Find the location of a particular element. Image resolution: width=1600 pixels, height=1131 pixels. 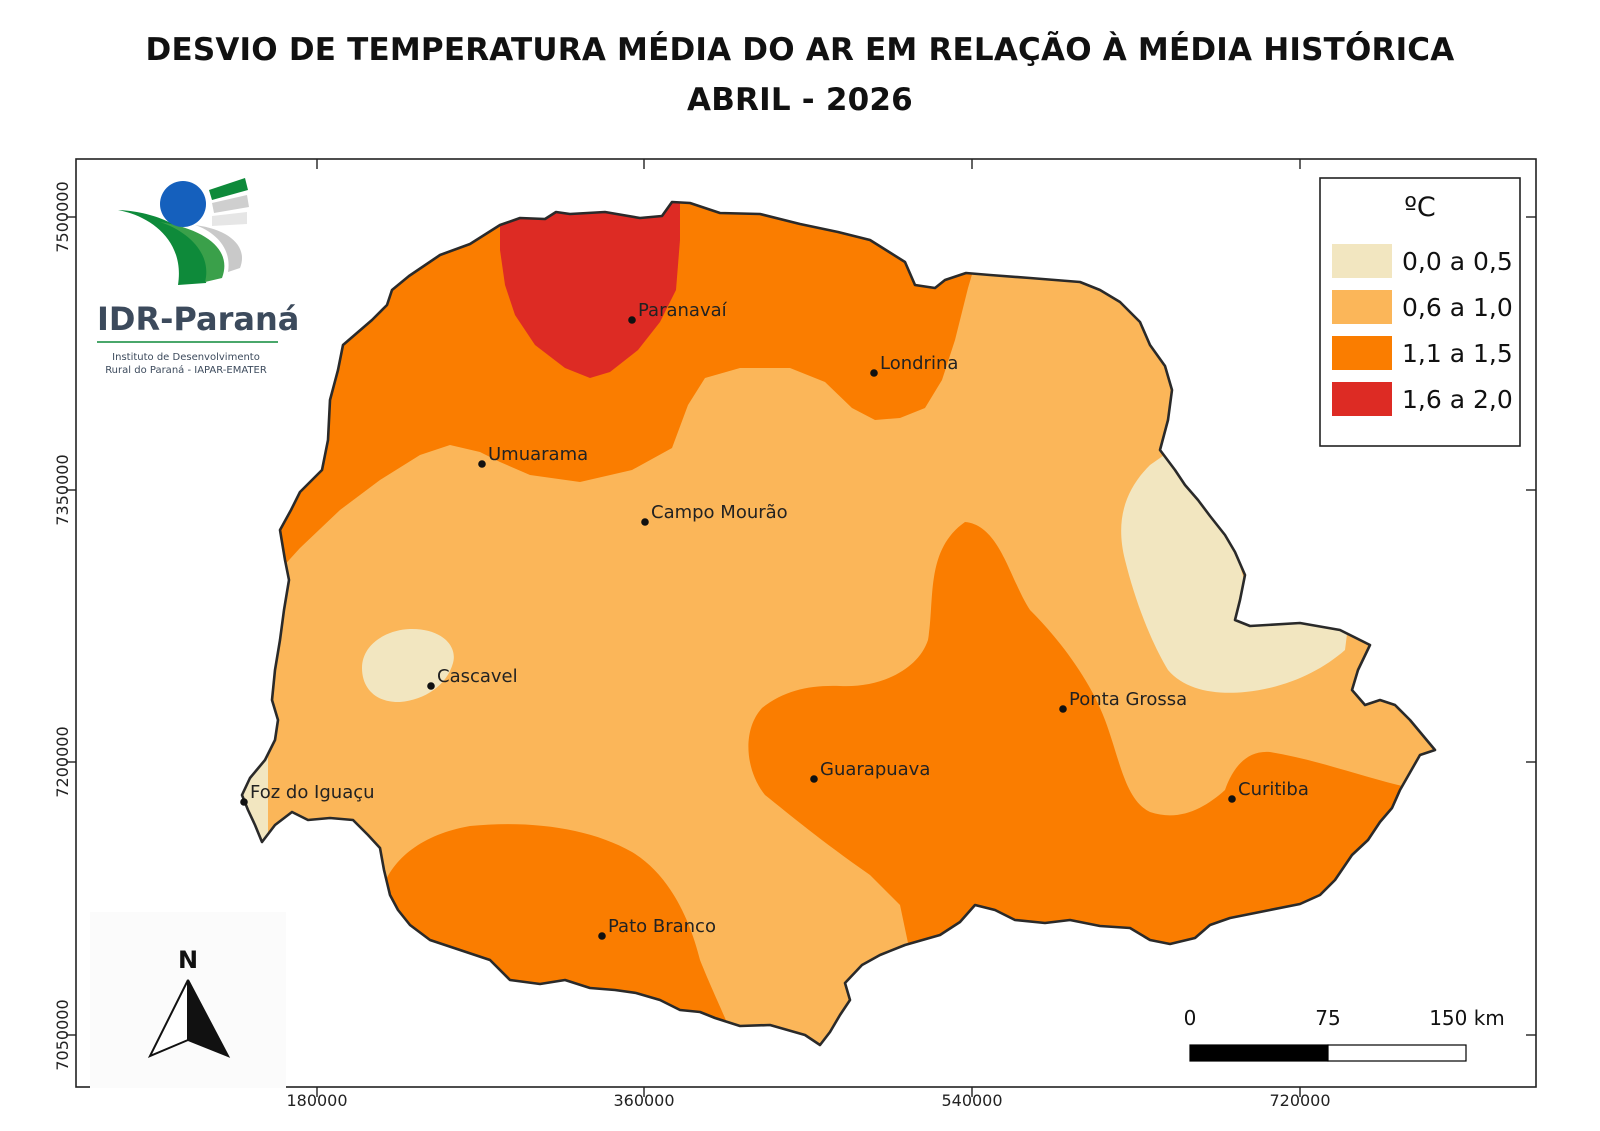

x-tick-label: 720000 is located at coordinates (1299, 1100).